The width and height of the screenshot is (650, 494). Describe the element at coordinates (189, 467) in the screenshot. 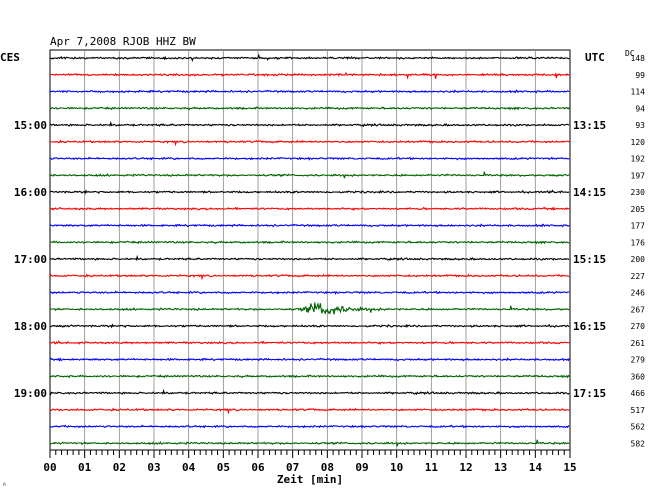

I see `x-tick-label: 04` at that location.